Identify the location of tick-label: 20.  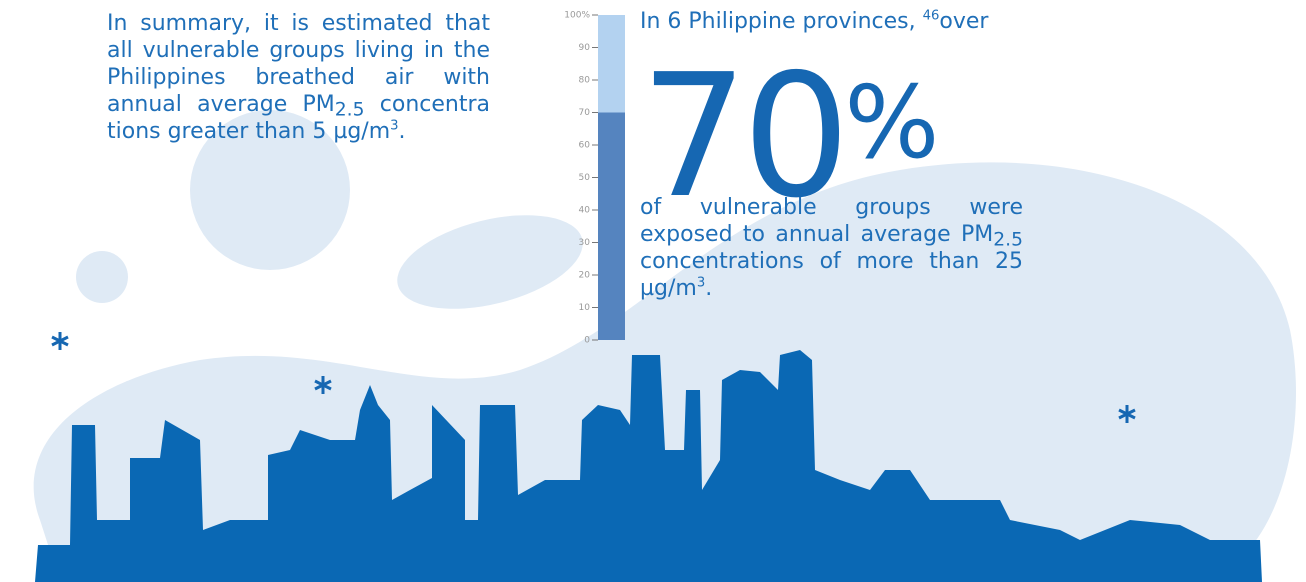
(585, 276).